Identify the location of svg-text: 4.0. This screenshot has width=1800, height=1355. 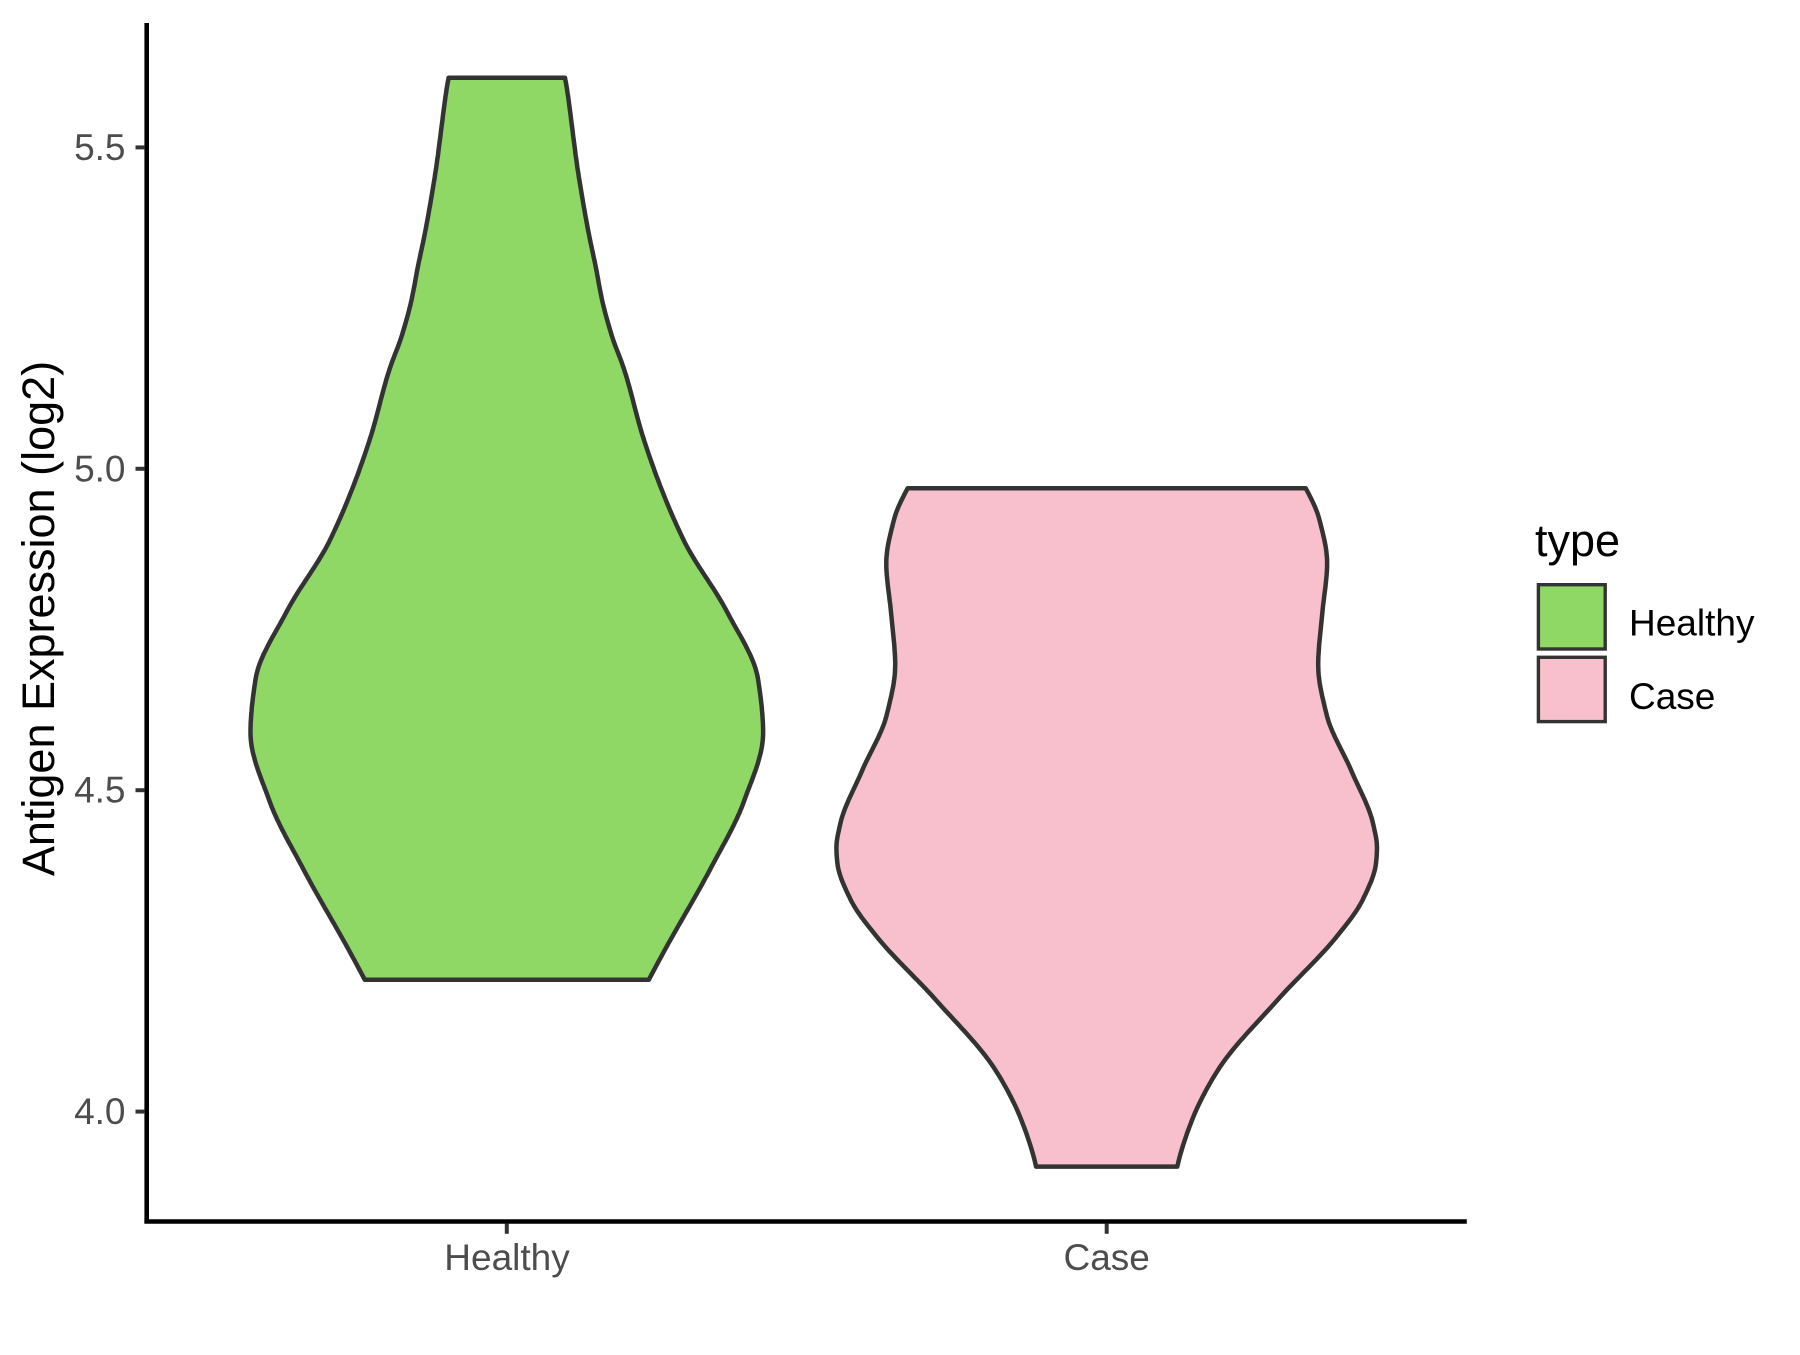
(99, 1111).